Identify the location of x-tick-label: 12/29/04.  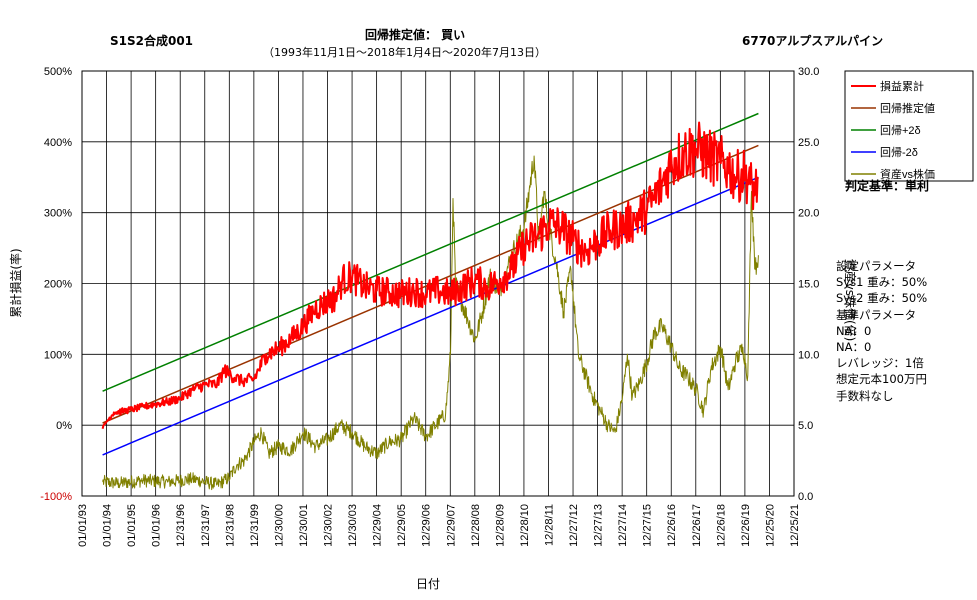
(378, 525).